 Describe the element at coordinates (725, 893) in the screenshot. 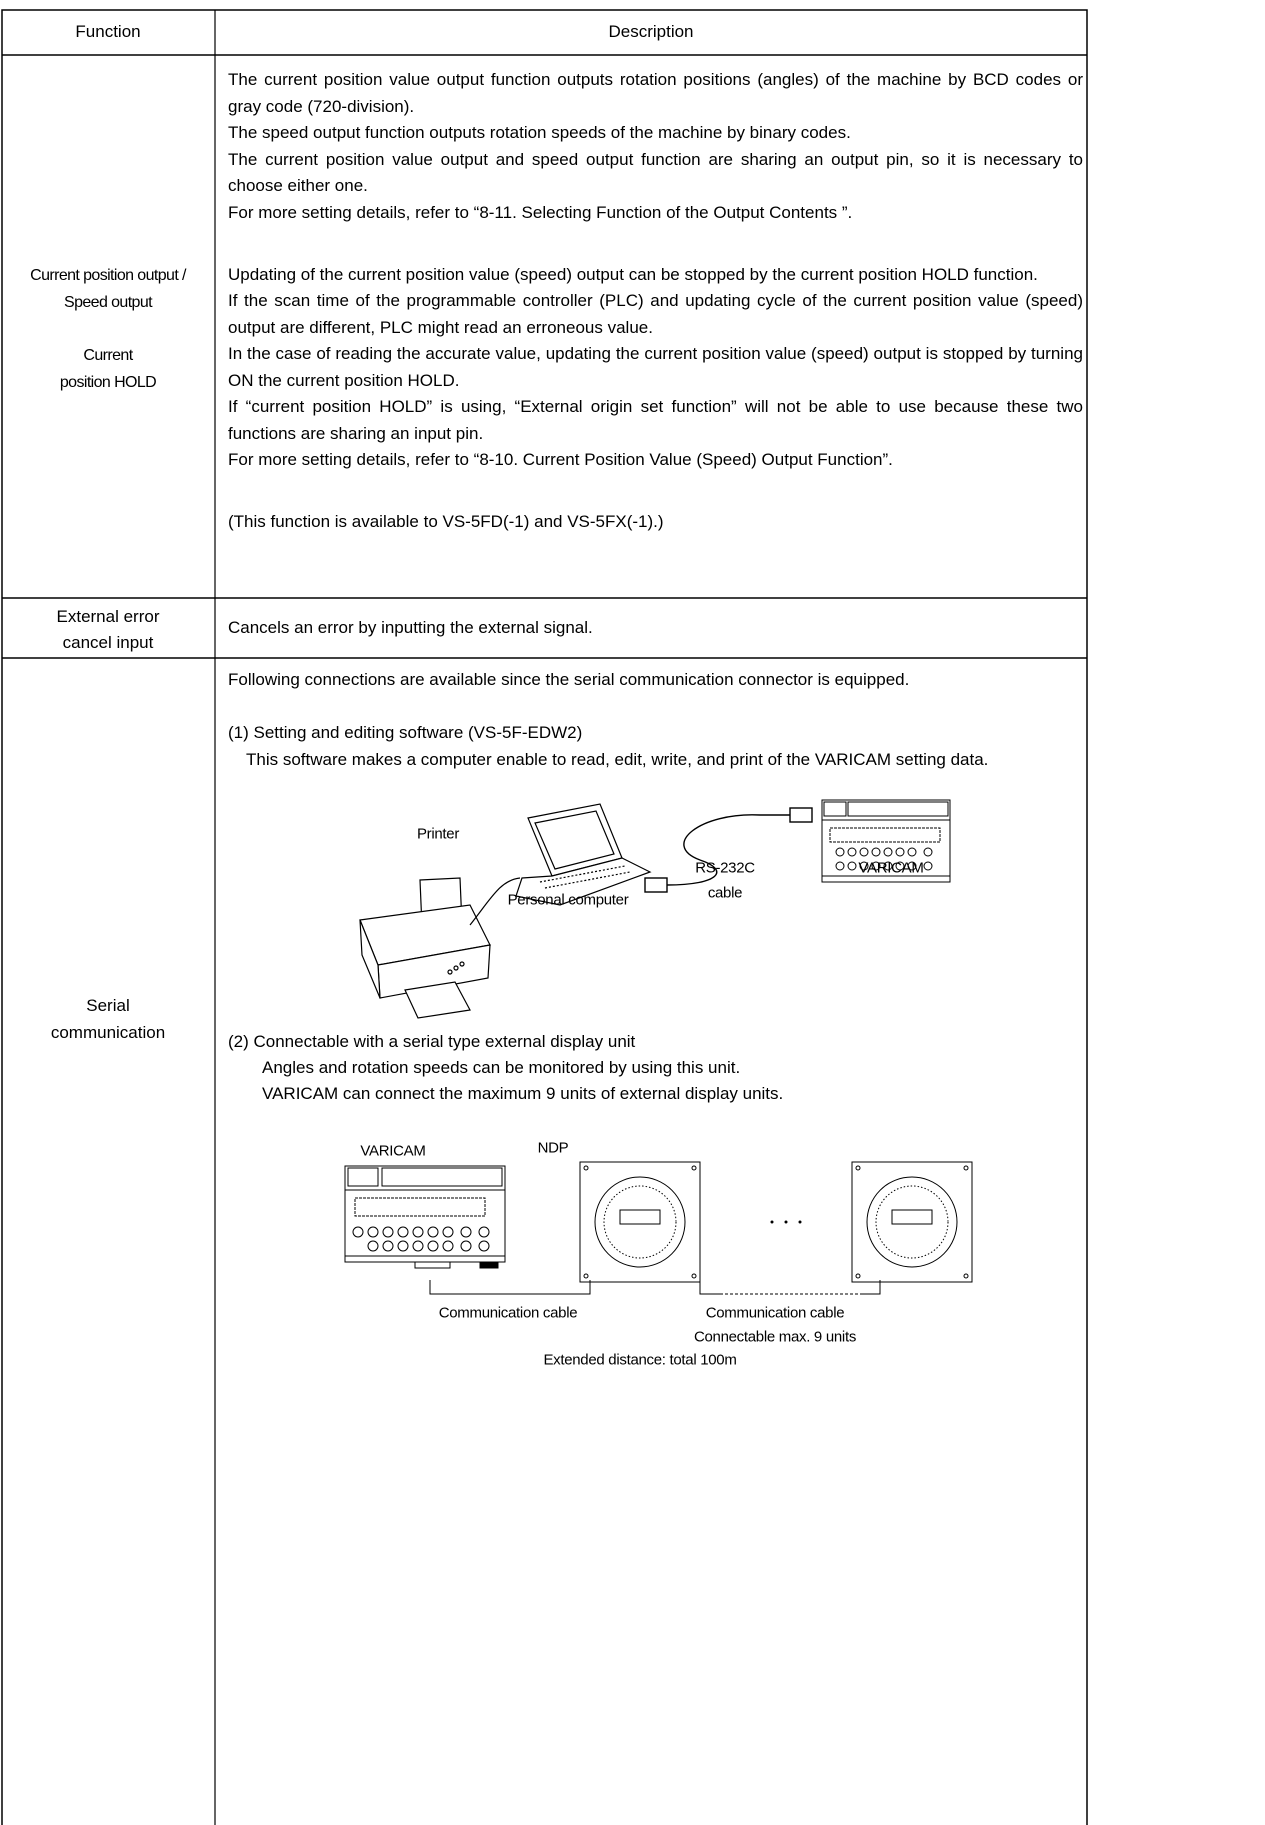

I see `diagram-label: cable` at that location.